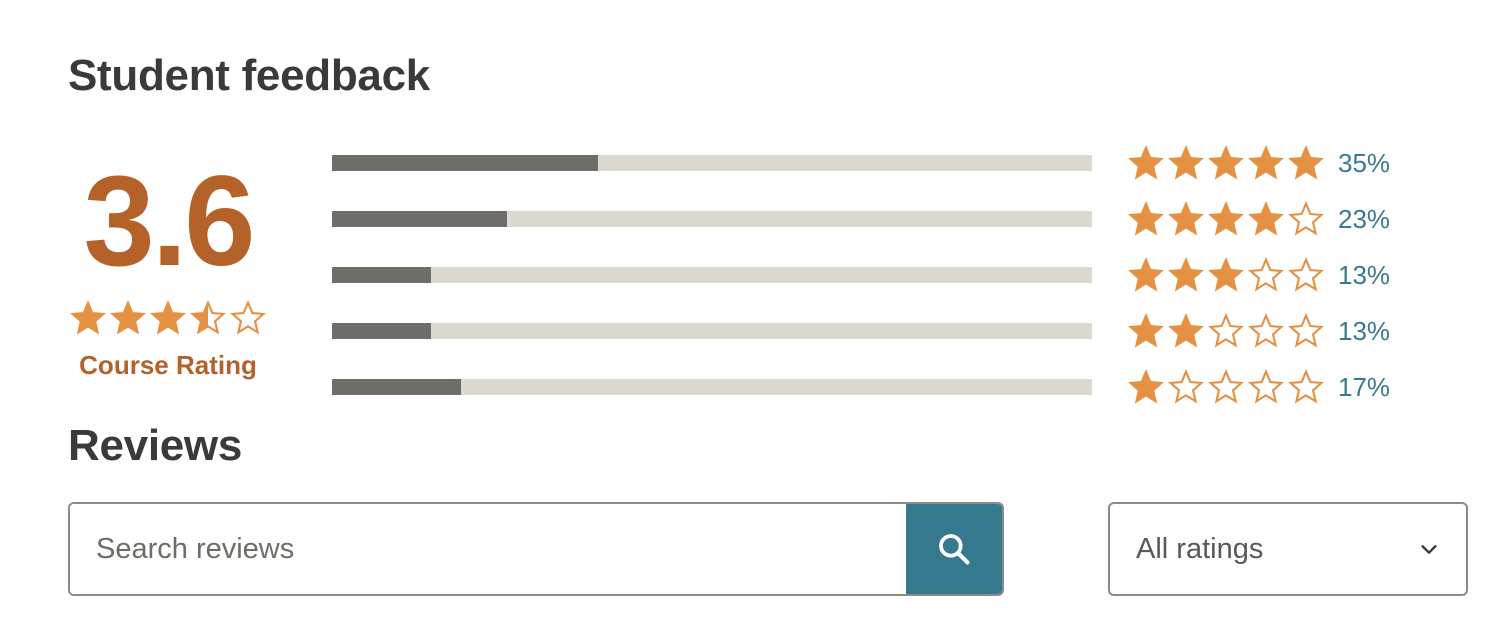 This screenshot has height=642, width=1512. I want to click on search-button, so click(954, 549).